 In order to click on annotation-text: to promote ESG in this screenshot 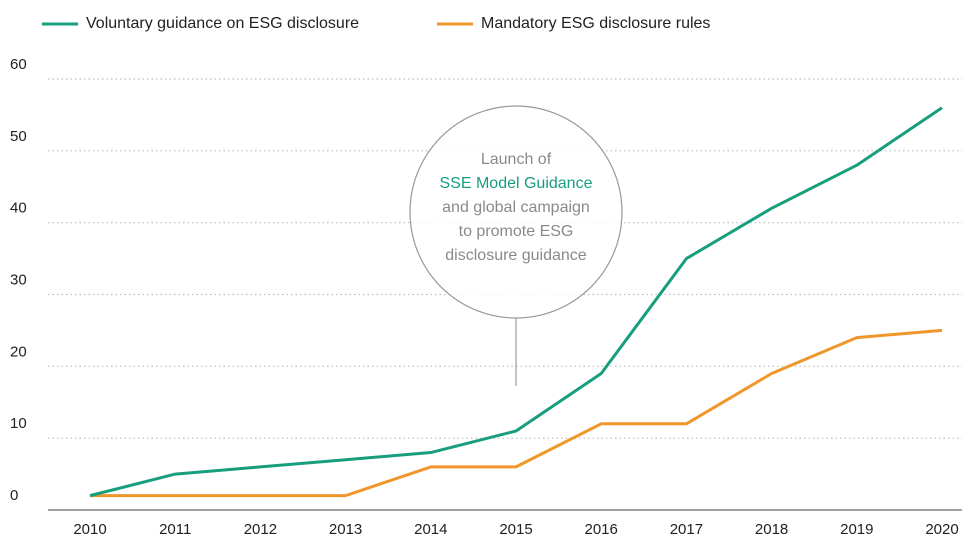, I will do `click(516, 231)`.